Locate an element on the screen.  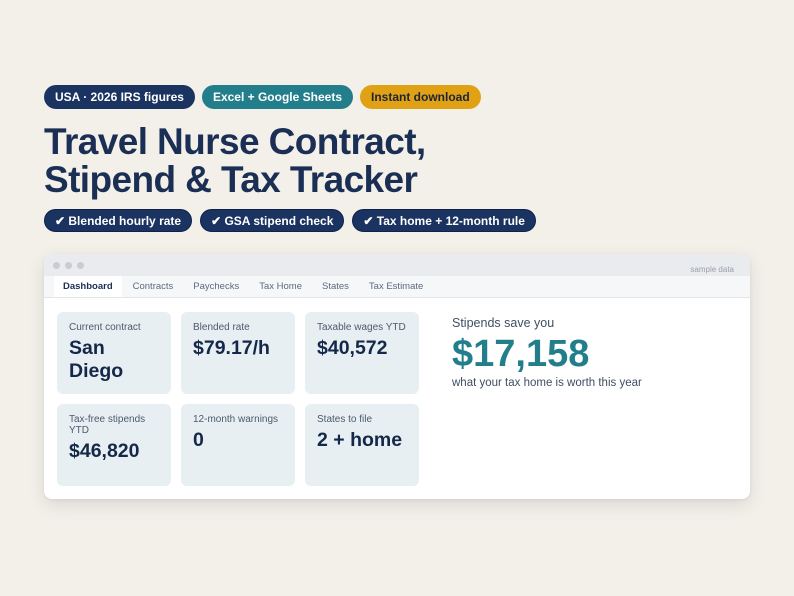
irs-figures-badge: USA · 2026 IRS figures is located at coordinates (119, 97).